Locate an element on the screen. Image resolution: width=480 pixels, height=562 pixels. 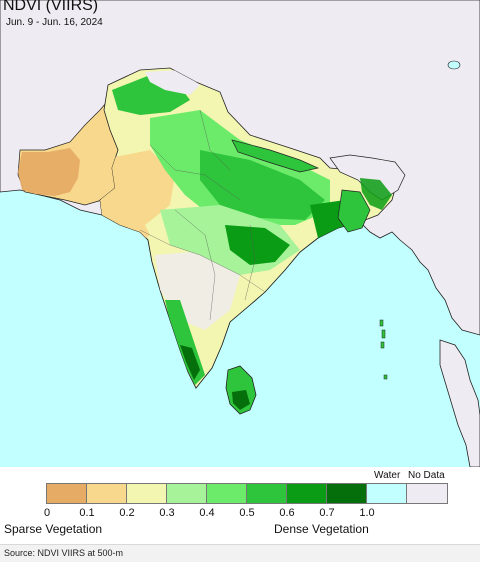
map-title: NDVI (VIIRS) is located at coordinates (51, 7).